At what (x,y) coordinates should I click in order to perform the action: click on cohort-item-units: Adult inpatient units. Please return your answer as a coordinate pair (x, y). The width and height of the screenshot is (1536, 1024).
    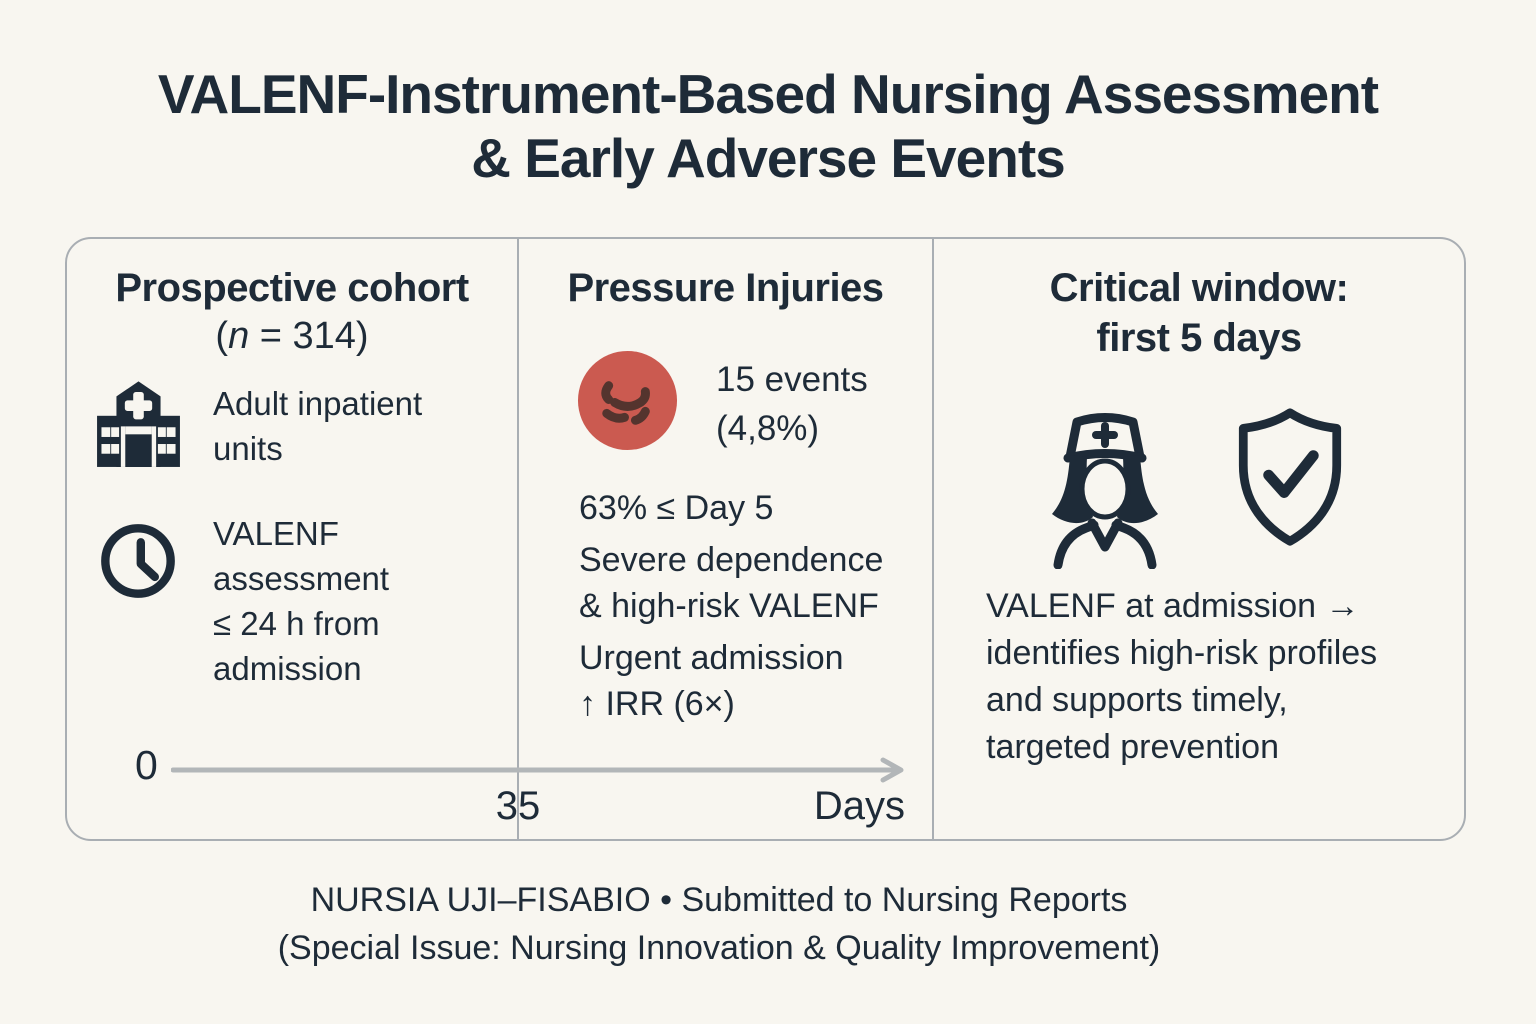
    Looking at the image, I should click on (251, 425).